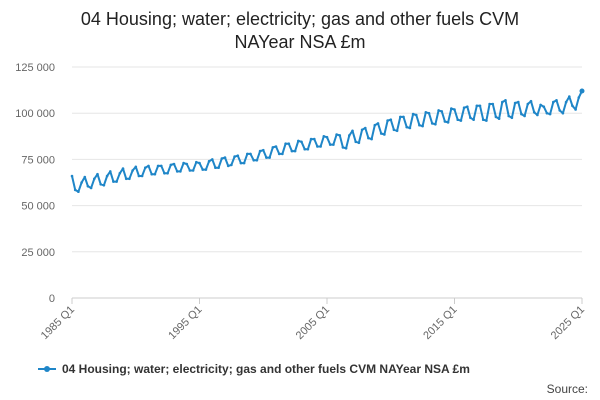 The width and height of the screenshot is (600, 400). I want to click on last-data-point-marker, so click(582, 91).